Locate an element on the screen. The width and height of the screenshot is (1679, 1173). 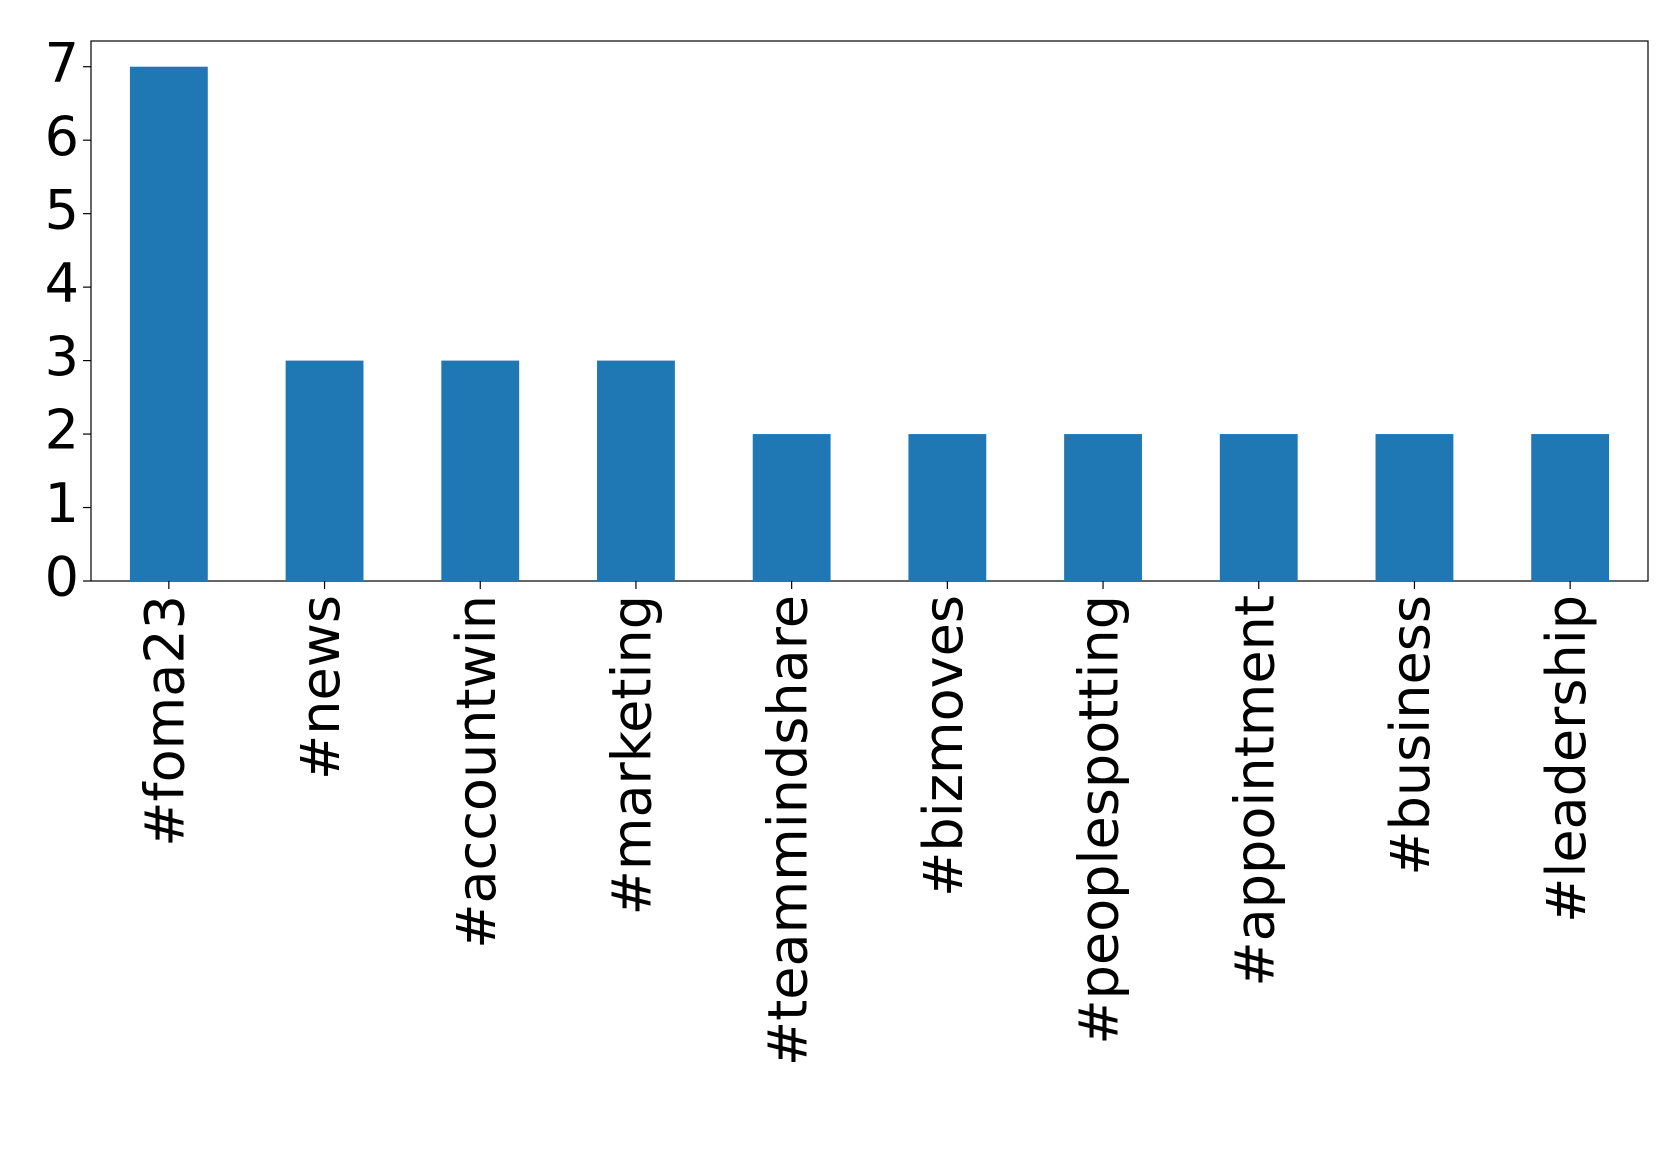
y-tick-label: 7 is located at coordinates (62, 62).